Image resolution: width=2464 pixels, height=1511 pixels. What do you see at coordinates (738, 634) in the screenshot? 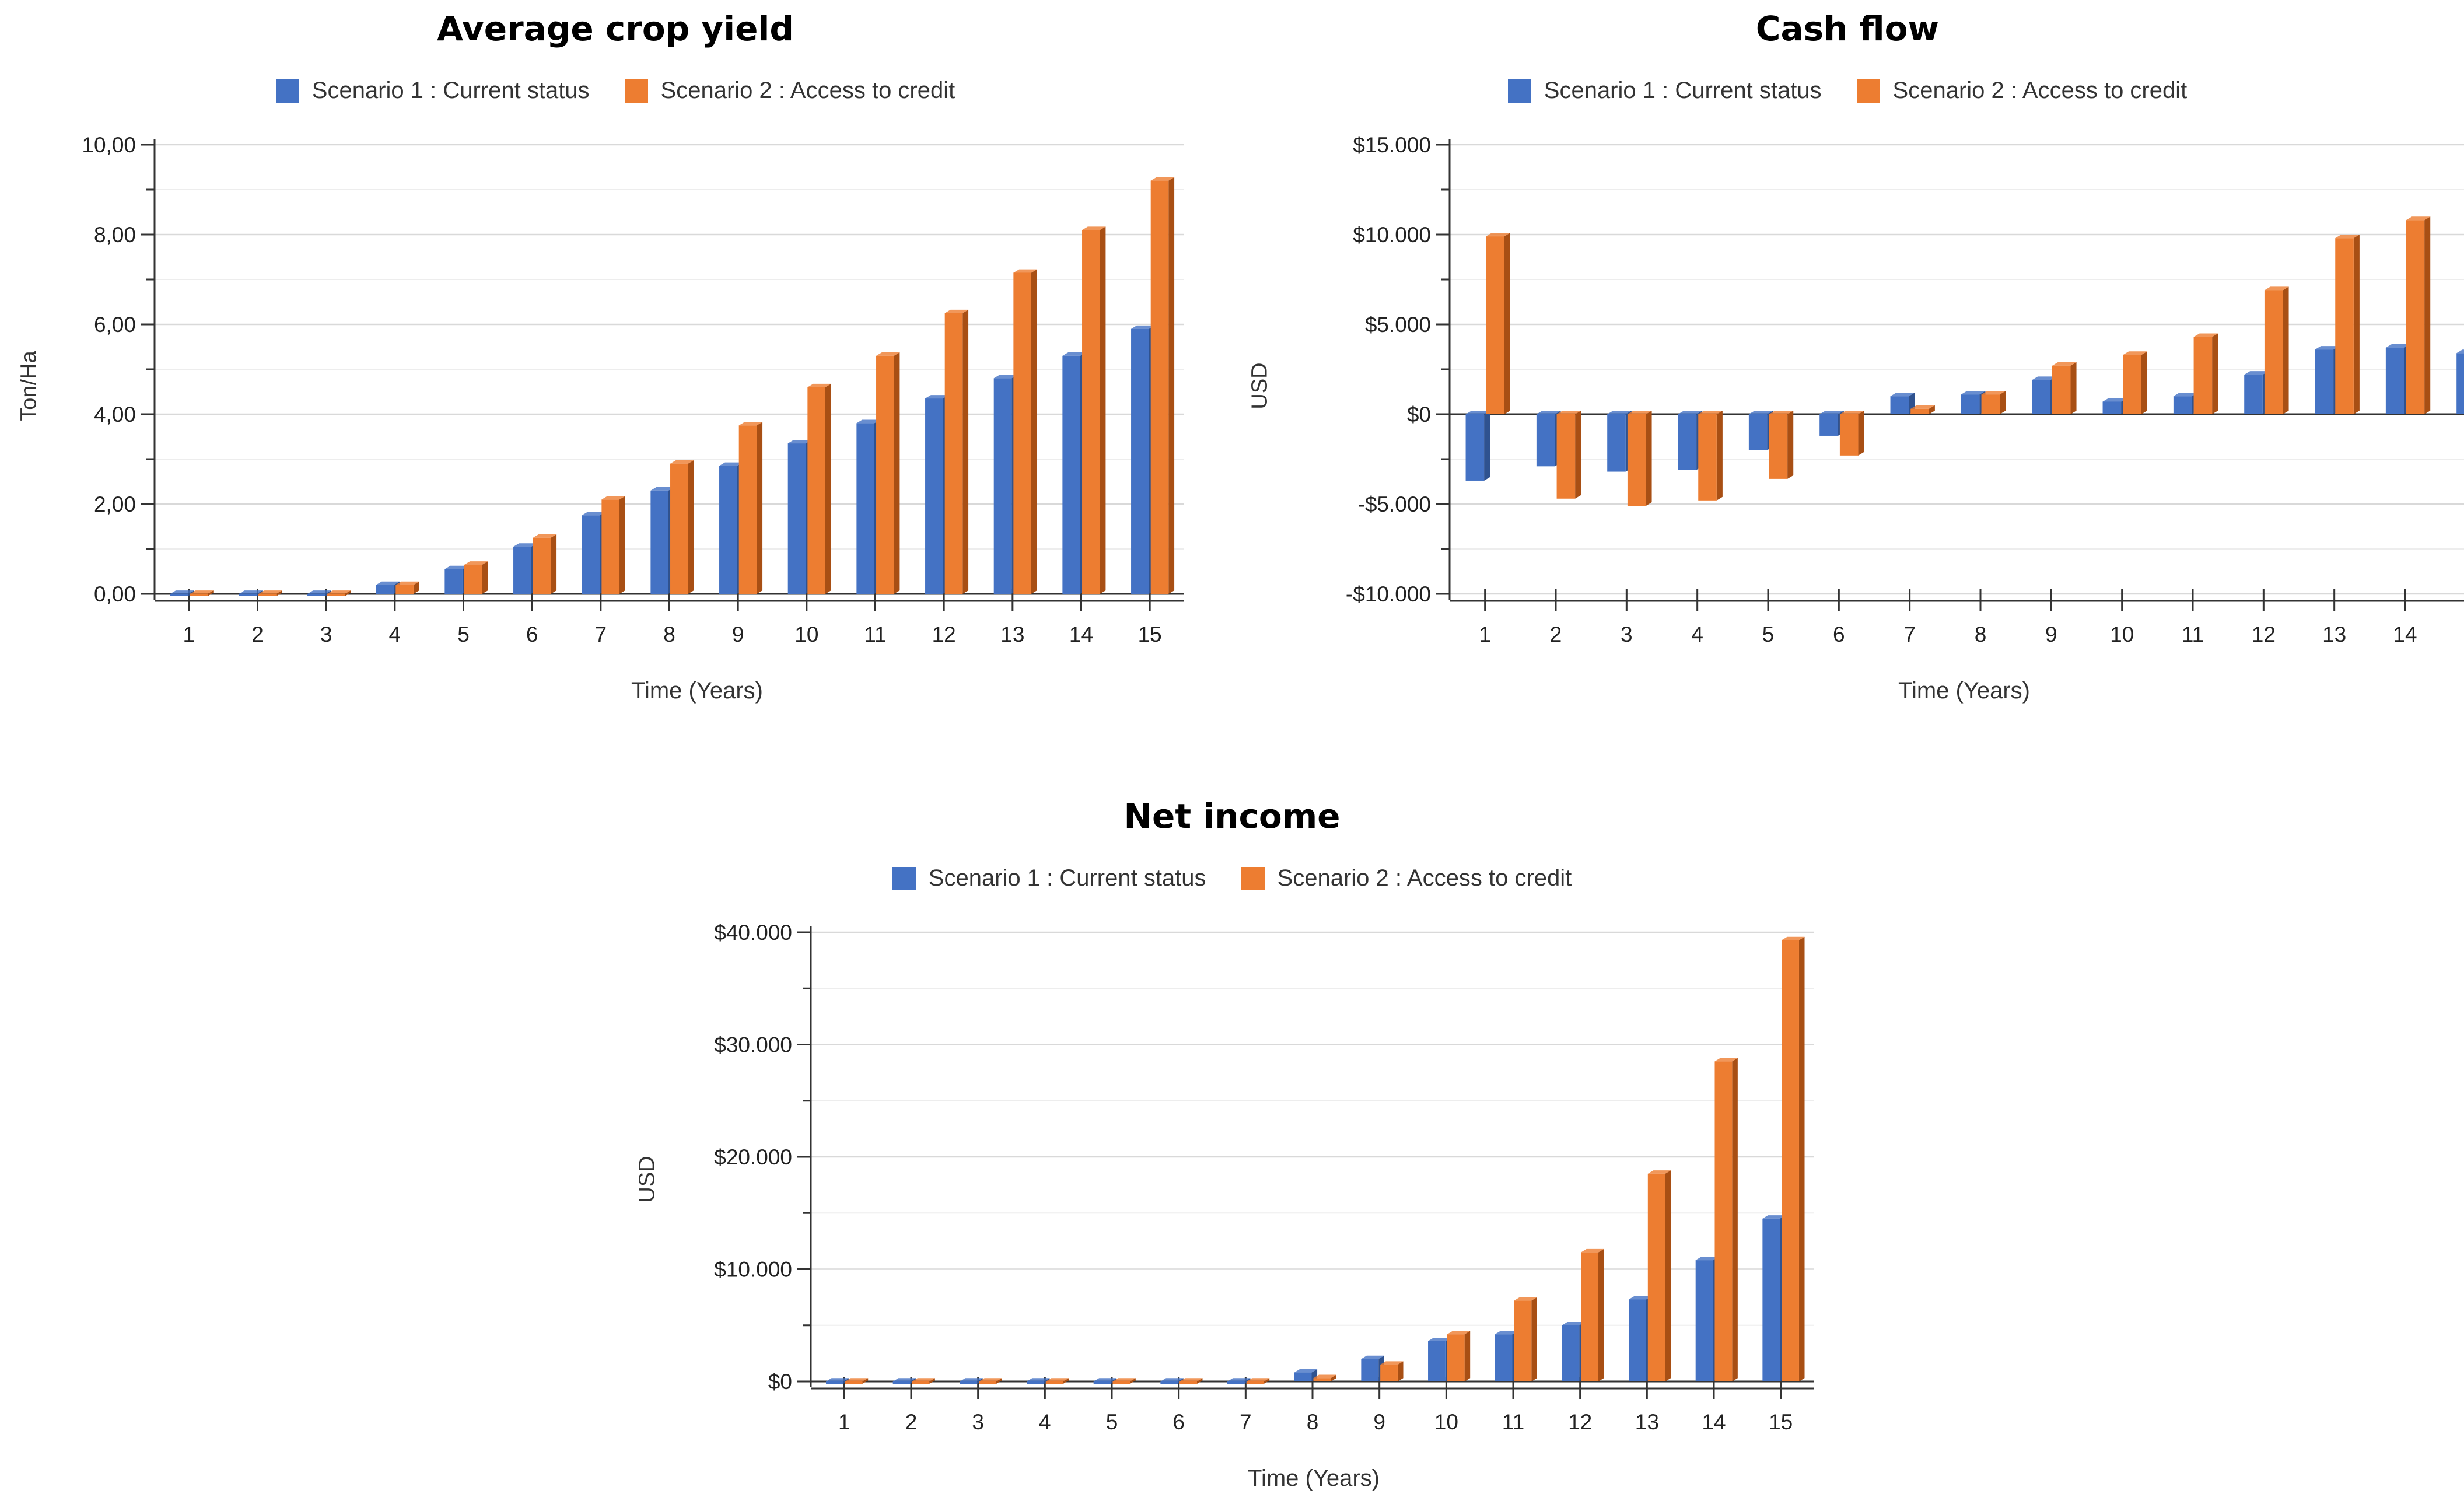
I see `x-tick-label: 9` at bounding box center [738, 634].